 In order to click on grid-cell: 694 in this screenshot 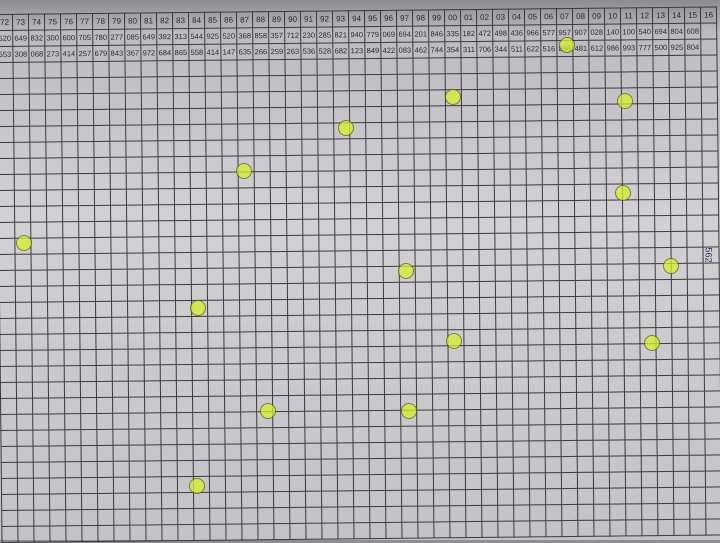, I will do `click(660, 31)`.